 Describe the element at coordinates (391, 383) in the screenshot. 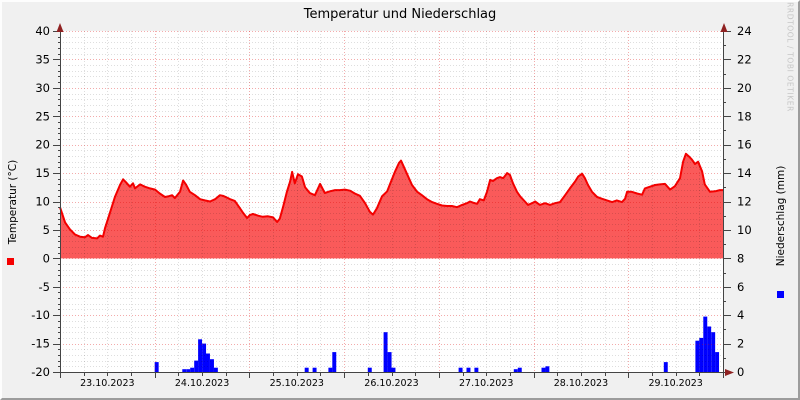

I see `x-axis-date-label: 26.10.2023` at that location.